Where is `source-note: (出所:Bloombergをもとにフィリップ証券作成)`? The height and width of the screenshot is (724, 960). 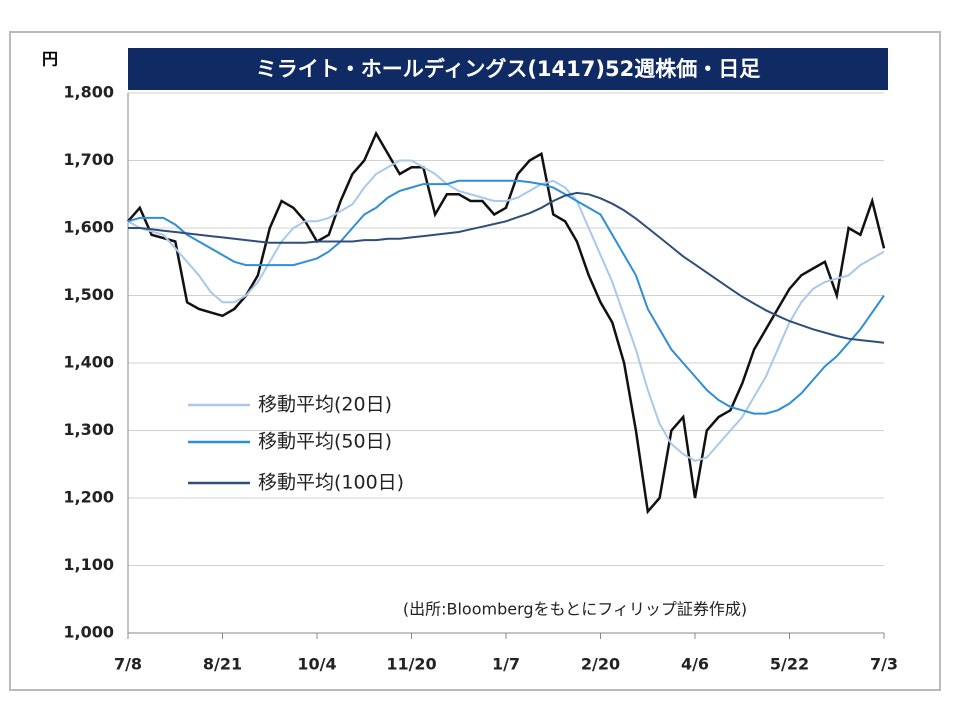
source-note: (出所:Bloombergをもとにフィリップ証券作成) is located at coordinates (575, 609).